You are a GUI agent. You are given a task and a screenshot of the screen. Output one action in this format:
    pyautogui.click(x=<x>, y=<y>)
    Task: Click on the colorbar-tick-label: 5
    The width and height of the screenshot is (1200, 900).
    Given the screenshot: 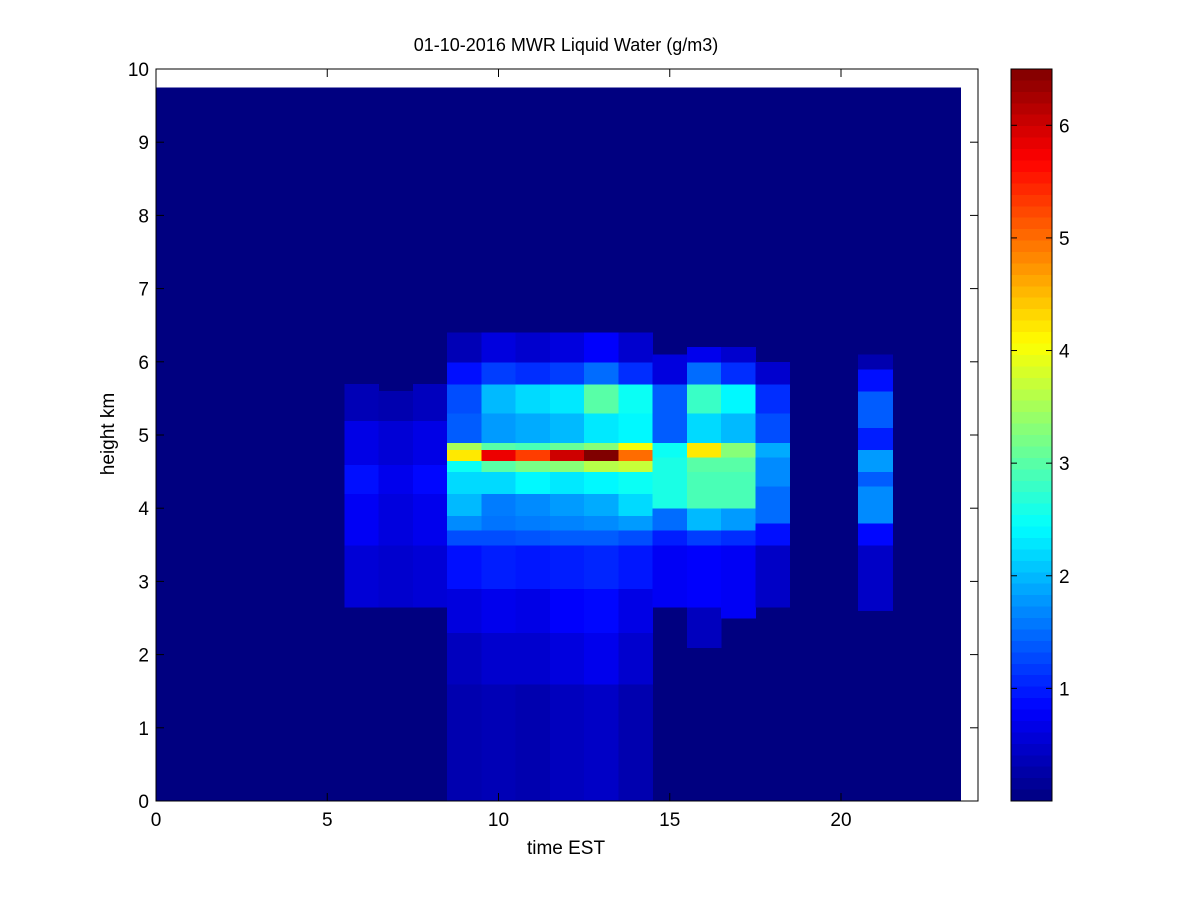 What is the action you would take?
    pyautogui.click(x=1064, y=239)
    